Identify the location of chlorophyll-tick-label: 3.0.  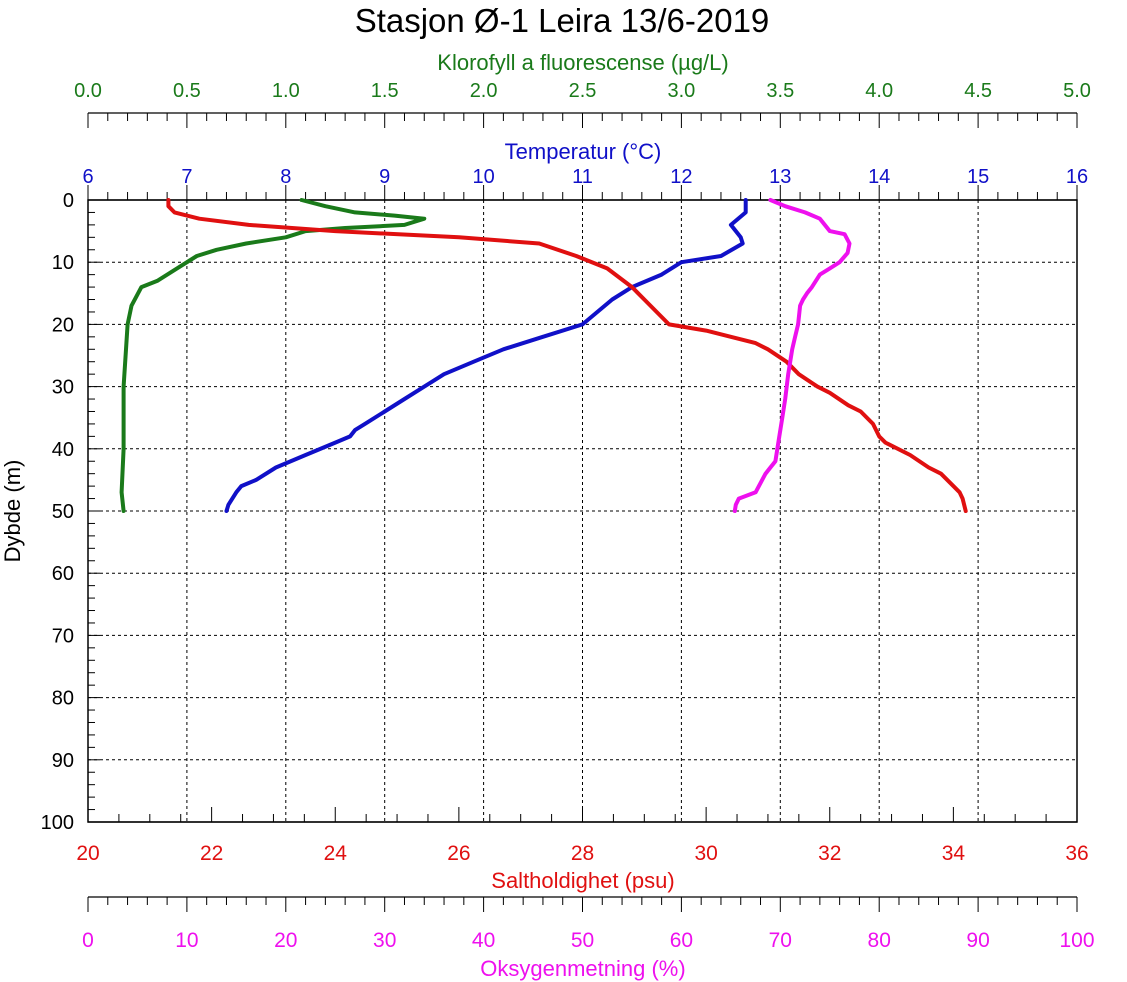
(681, 91).